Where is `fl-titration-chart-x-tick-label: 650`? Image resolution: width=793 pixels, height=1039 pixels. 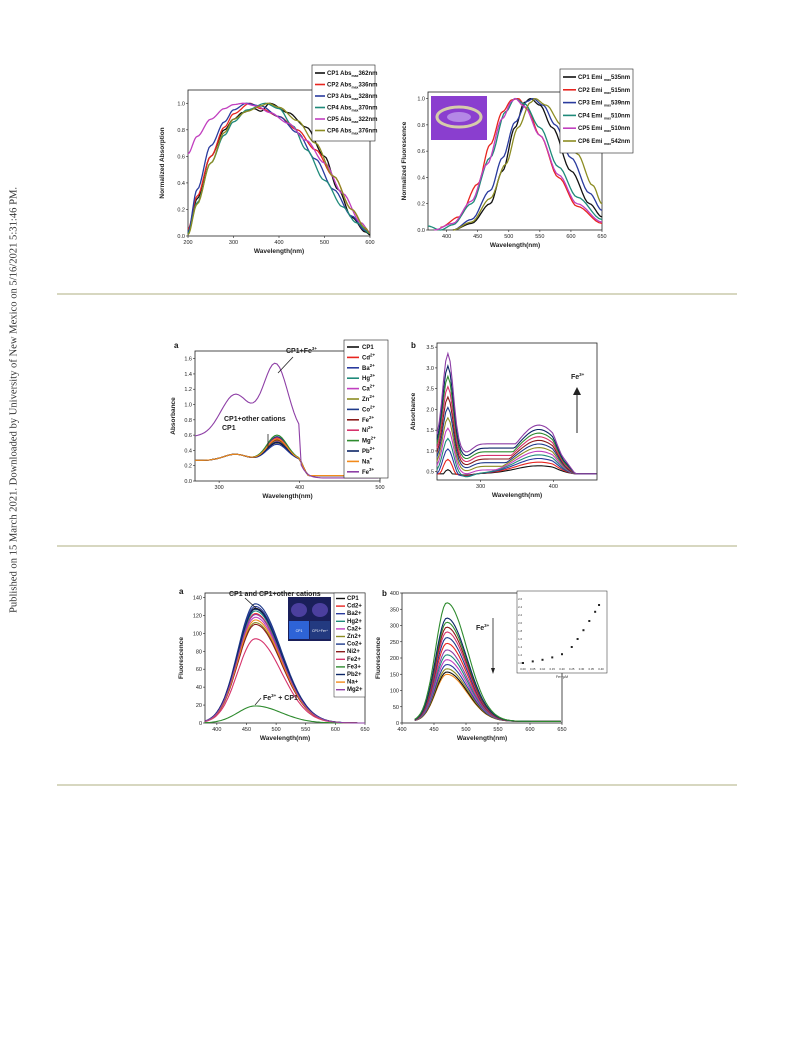
fl-titration-chart-x-tick-label: 650 is located at coordinates (561, 730).